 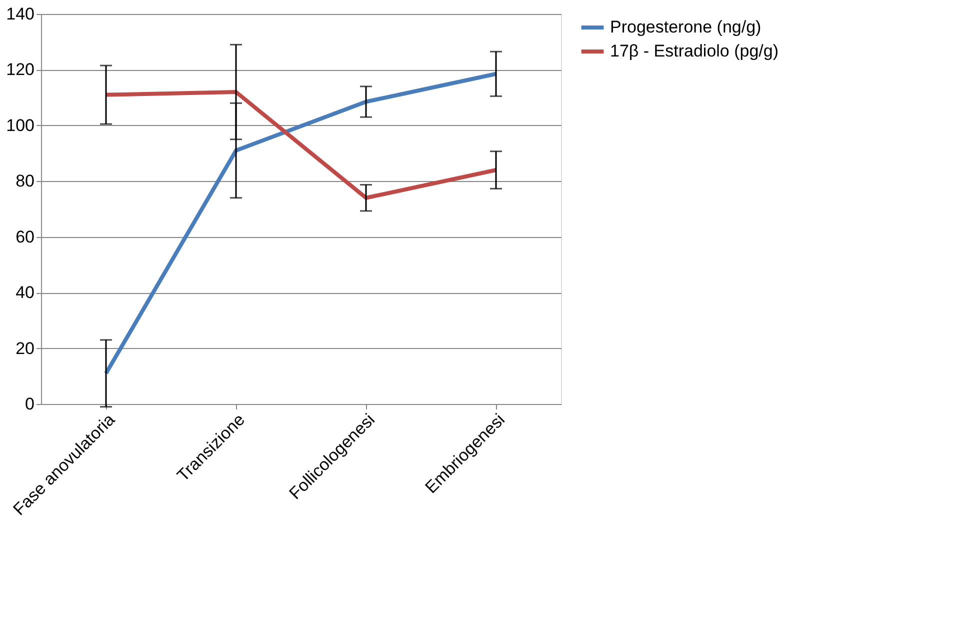 What do you see at coordinates (20, 14) in the screenshot?
I see `y-tick-label: 140` at bounding box center [20, 14].